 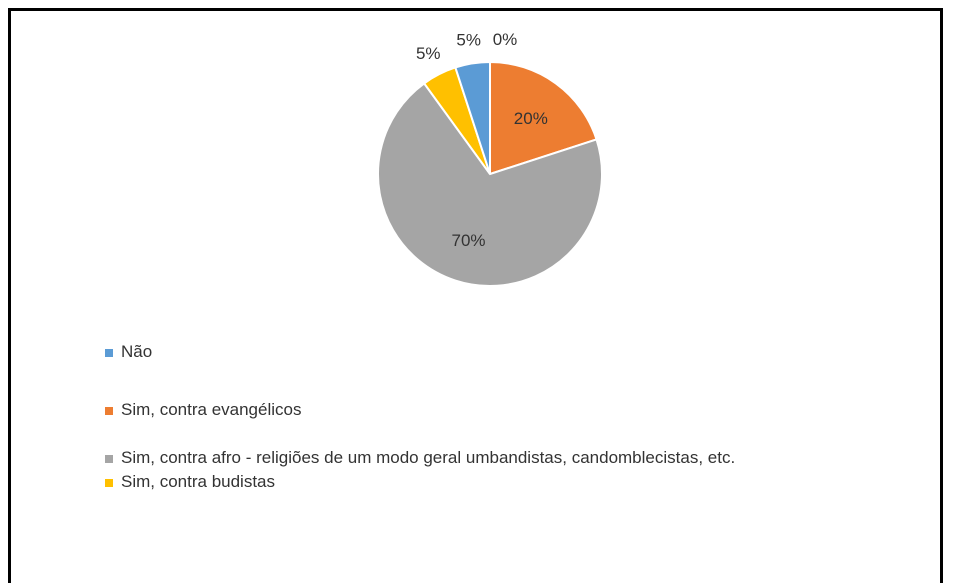 What do you see at coordinates (137, 351) in the screenshot?
I see `legend-label-nao: Não` at bounding box center [137, 351].